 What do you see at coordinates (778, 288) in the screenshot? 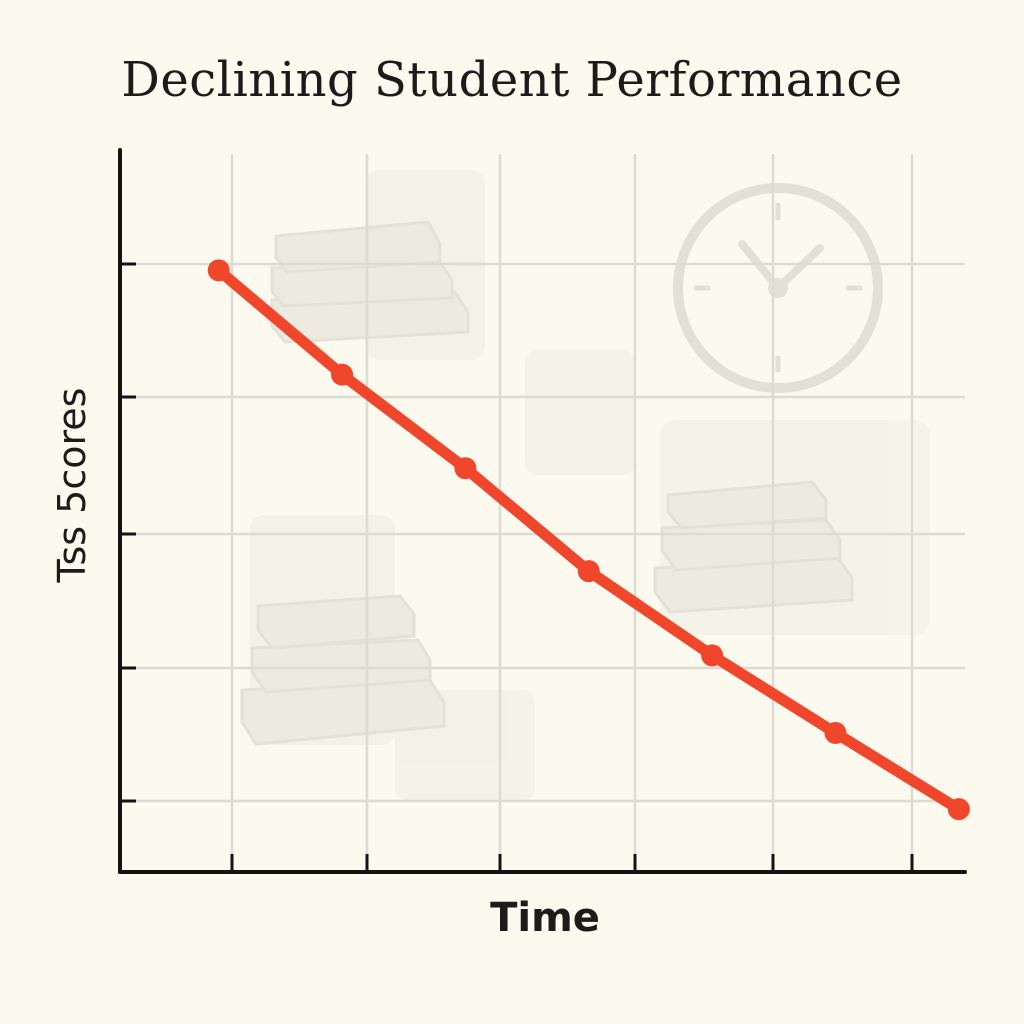
I see `clock-icon` at bounding box center [778, 288].